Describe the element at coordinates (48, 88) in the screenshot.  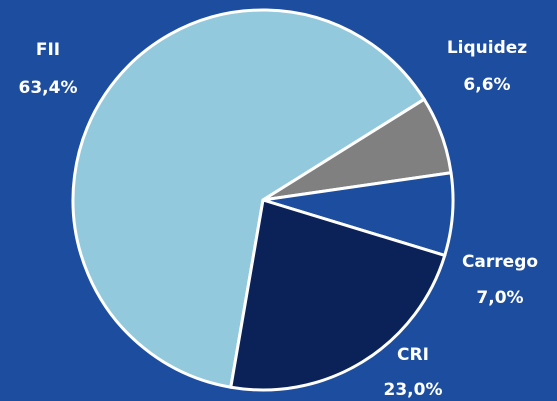
I see `slice-value-label: 63,4%` at that location.